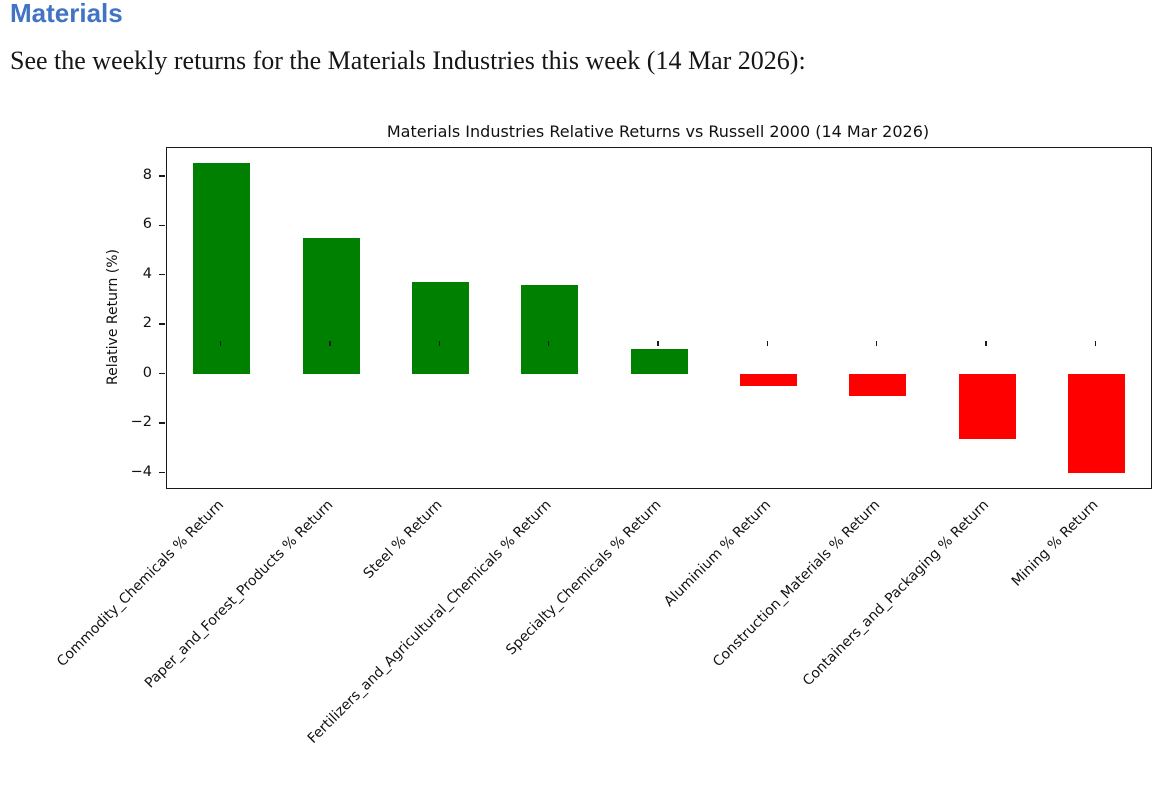  I want to click on bar-paper-and-forest-products-return, so click(331, 305).